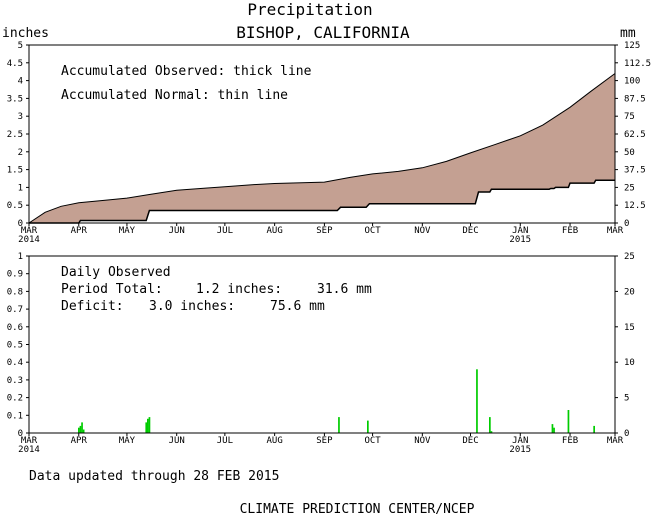 This screenshot has height=518, width=652. What do you see at coordinates (629, 153) in the screenshot?
I see `y-tick-label-mm: 50` at bounding box center [629, 153].